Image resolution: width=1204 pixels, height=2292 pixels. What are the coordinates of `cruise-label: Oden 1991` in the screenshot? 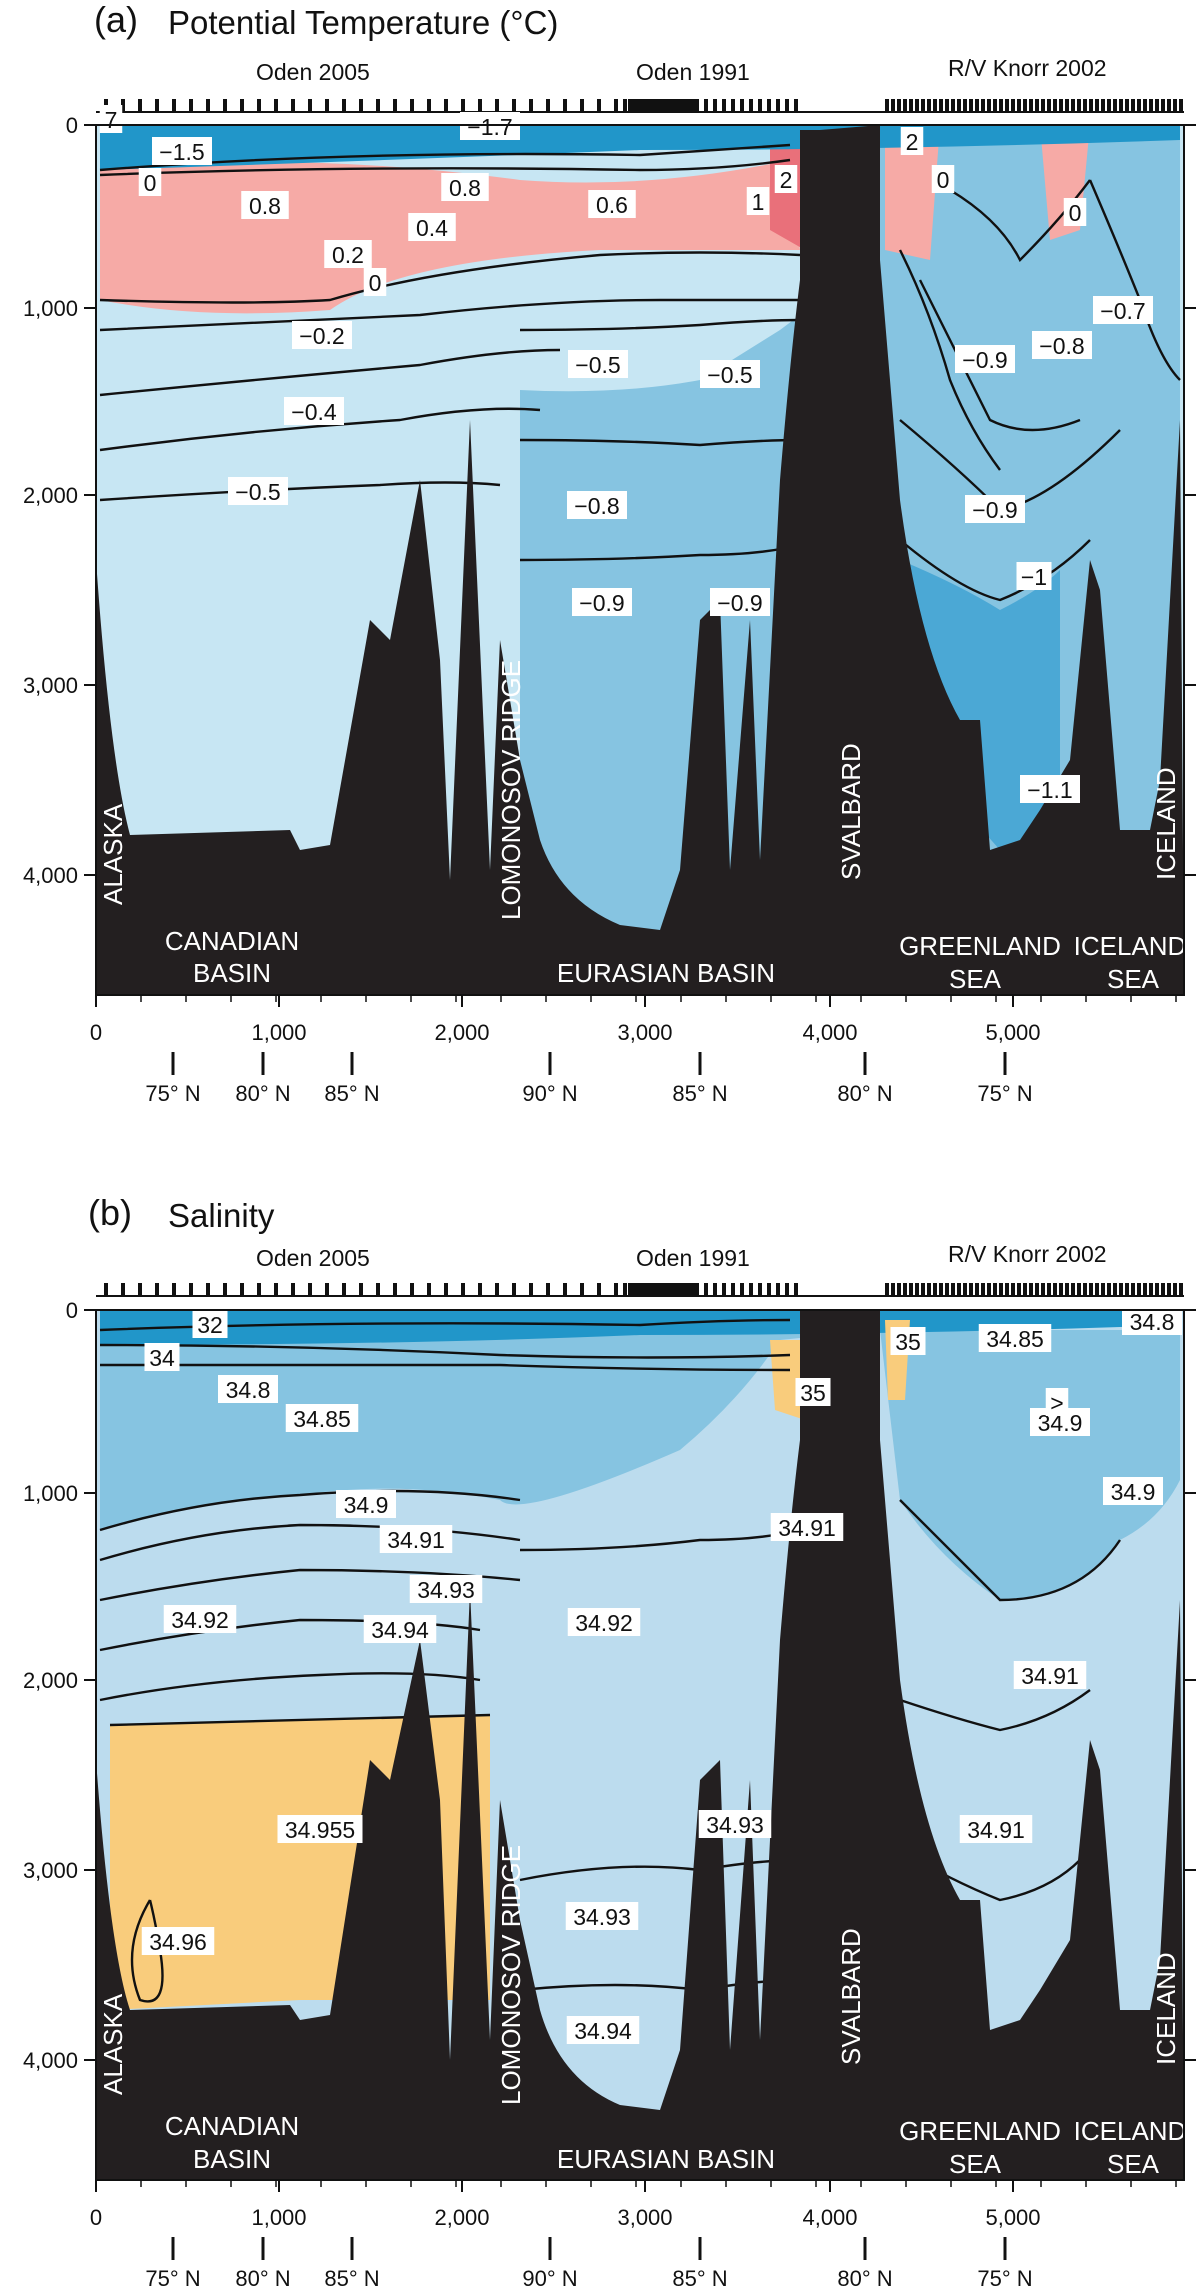 It's located at (693, 72).